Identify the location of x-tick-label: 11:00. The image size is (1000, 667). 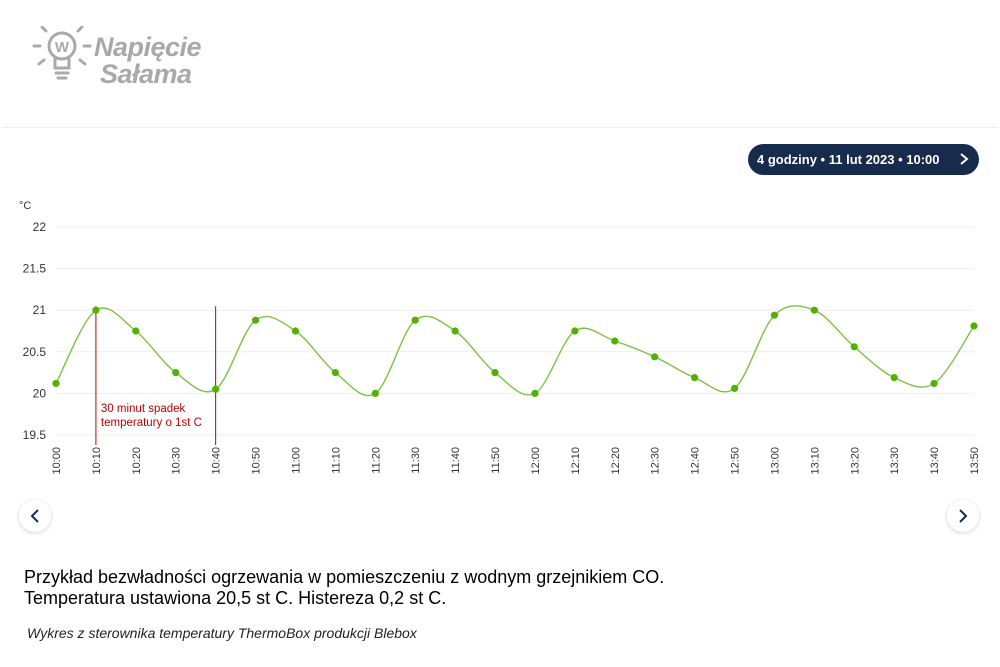
(296, 460).